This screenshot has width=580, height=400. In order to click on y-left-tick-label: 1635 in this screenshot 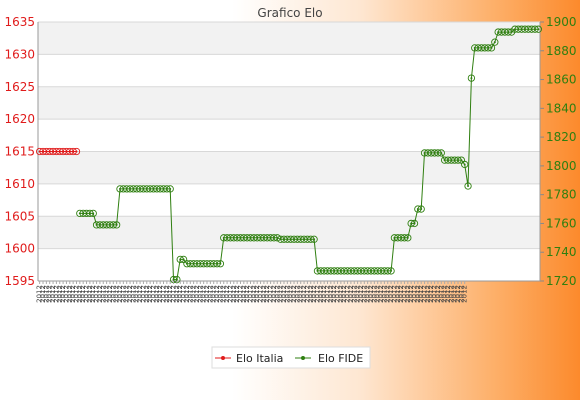, I will do `click(19, 22)`.